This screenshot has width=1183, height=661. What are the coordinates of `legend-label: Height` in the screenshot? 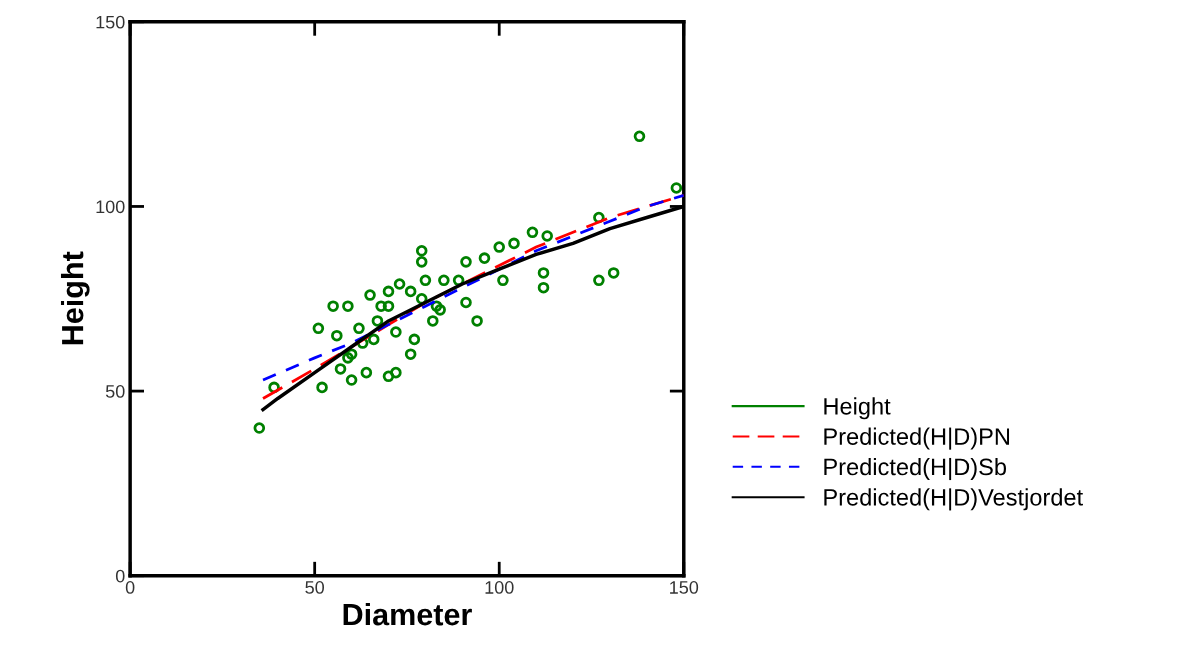 It's located at (857, 408).